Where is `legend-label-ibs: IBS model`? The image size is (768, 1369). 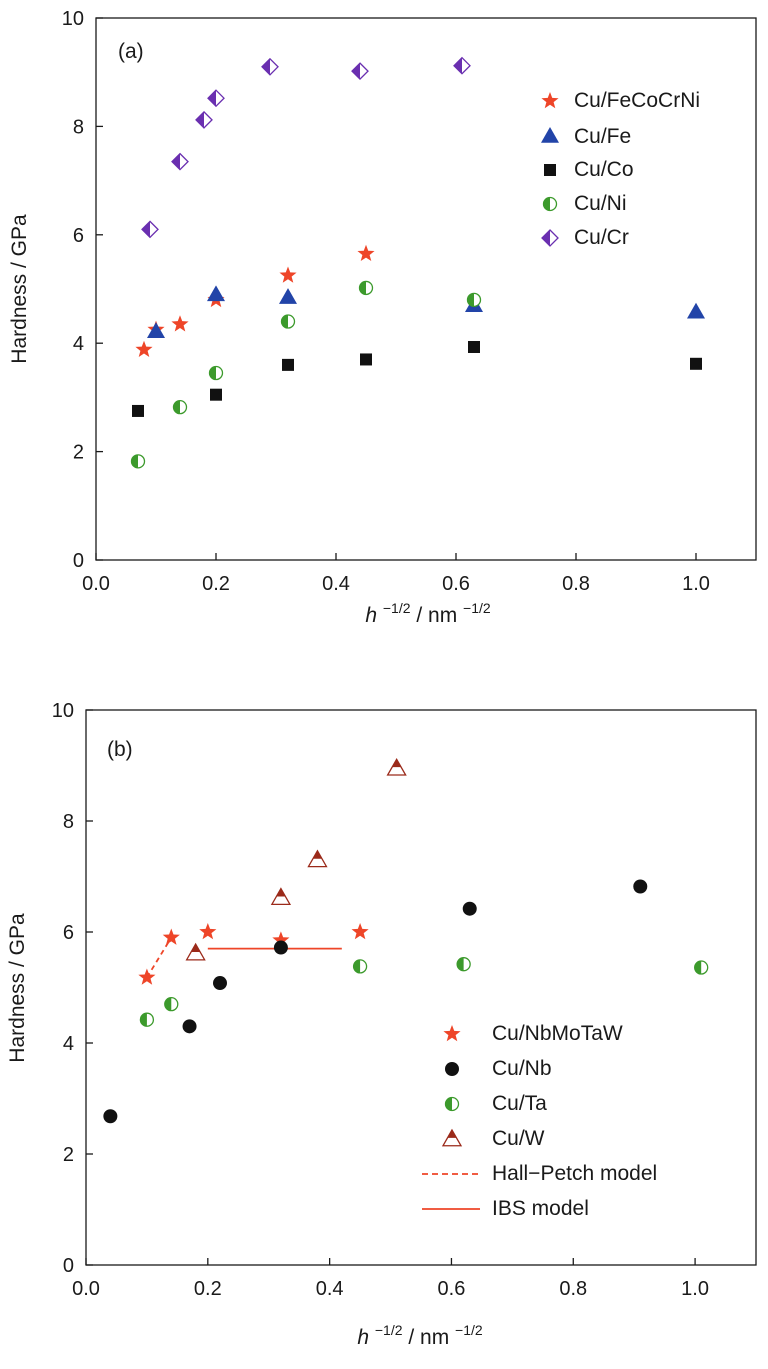 legend-label-ibs: IBS model is located at coordinates (540, 1208).